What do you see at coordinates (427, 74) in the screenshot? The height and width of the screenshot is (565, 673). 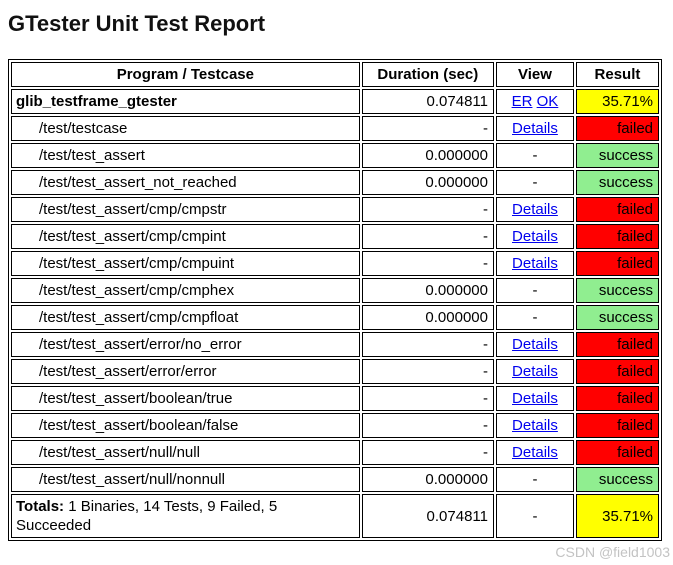 I see `col-header-duration: Duration (sec)` at bounding box center [427, 74].